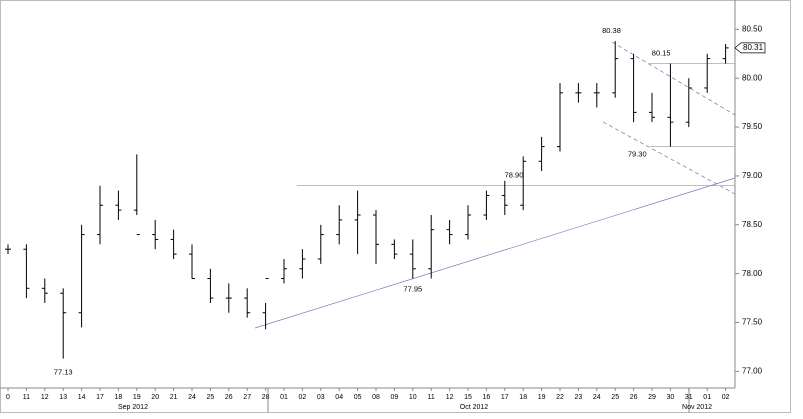  Describe the element at coordinates (339, 397) in the screenshot. I see `x-tick-label: 04` at that location.